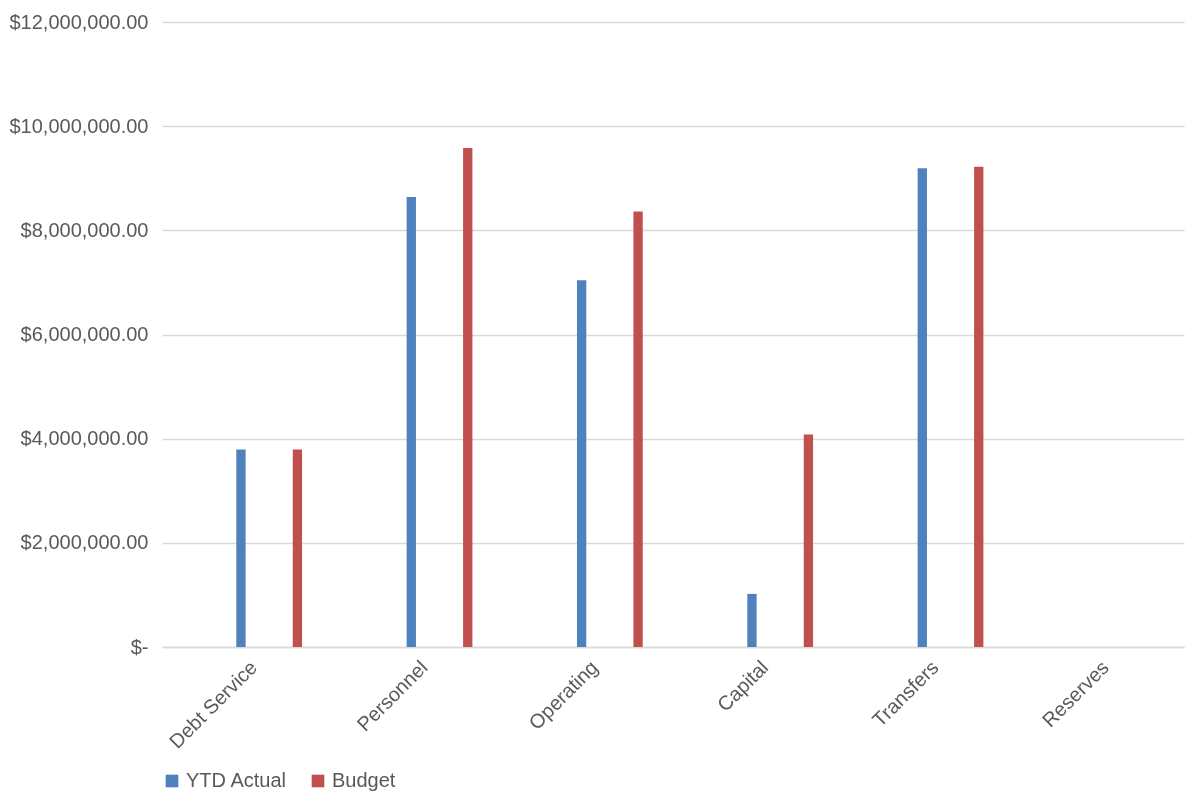 The height and width of the screenshot is (799, 1188). Describe the element at coordinates (84, 229) in the screenshot. I see `y-tick-label: $8,000,000.00` at that location.